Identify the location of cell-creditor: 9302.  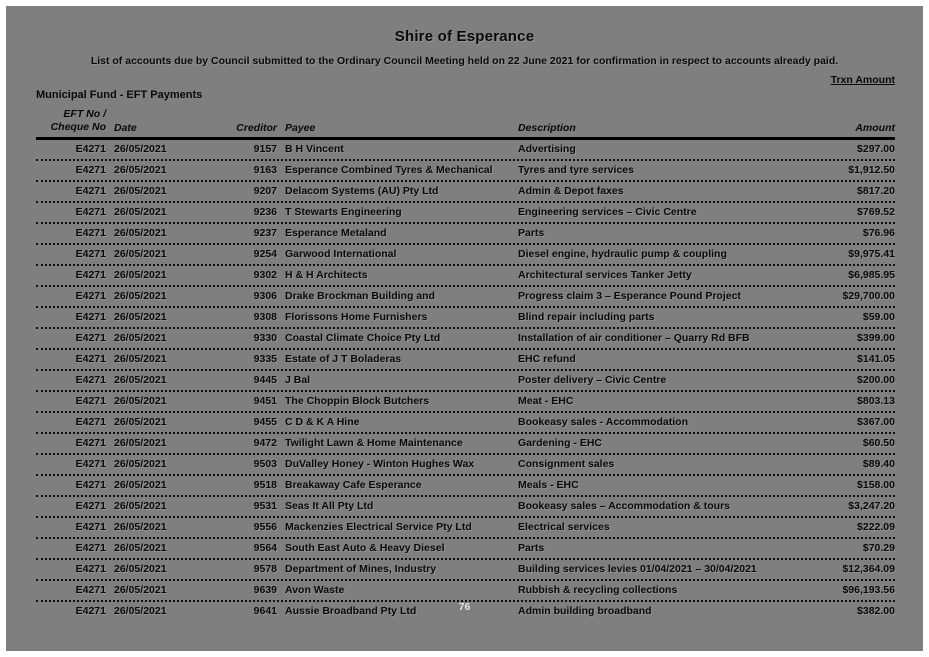
(265, 275).